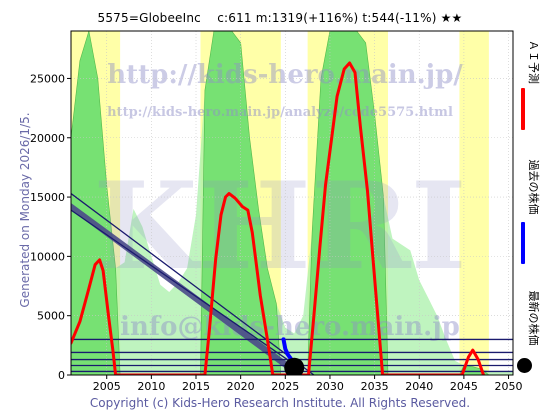  What do you see at coordinates (524, 365) in the screenshot?
I see `legend-dot-latest` at bounding box center [524, 365].